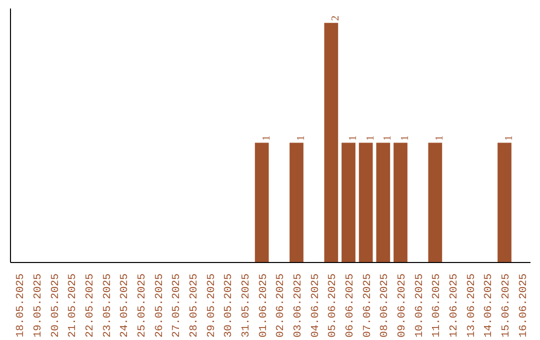 The width and height of the screenshot is (540, 340). I want to click on x-tick-label: 18.05.2025, so click(21, 305).